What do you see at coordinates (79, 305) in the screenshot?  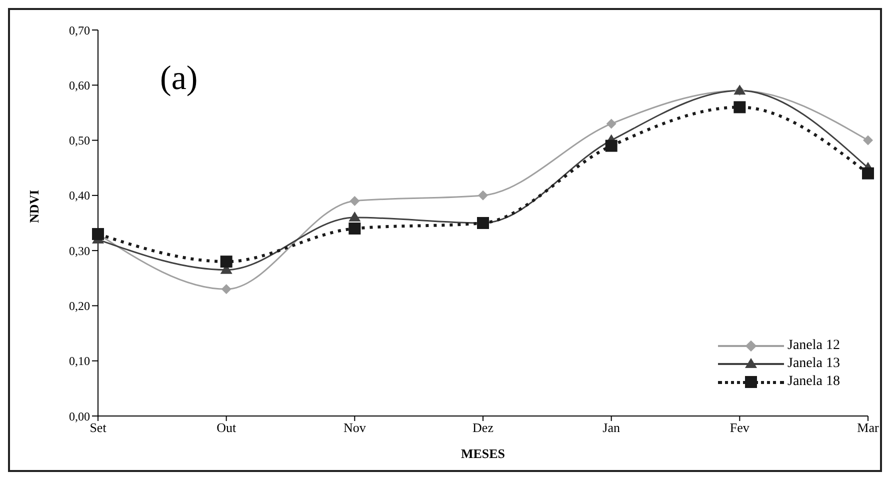 I see `y-tick-label: 0,20` at bounding box center [79, 305].